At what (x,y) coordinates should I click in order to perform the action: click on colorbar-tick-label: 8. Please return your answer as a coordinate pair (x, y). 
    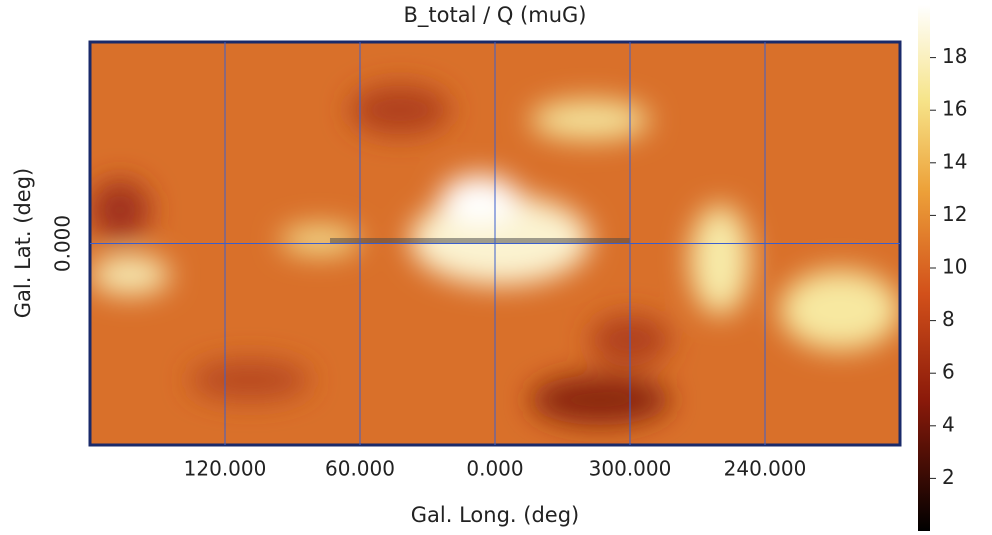
    Looking at the image, I should click on (948, 319).